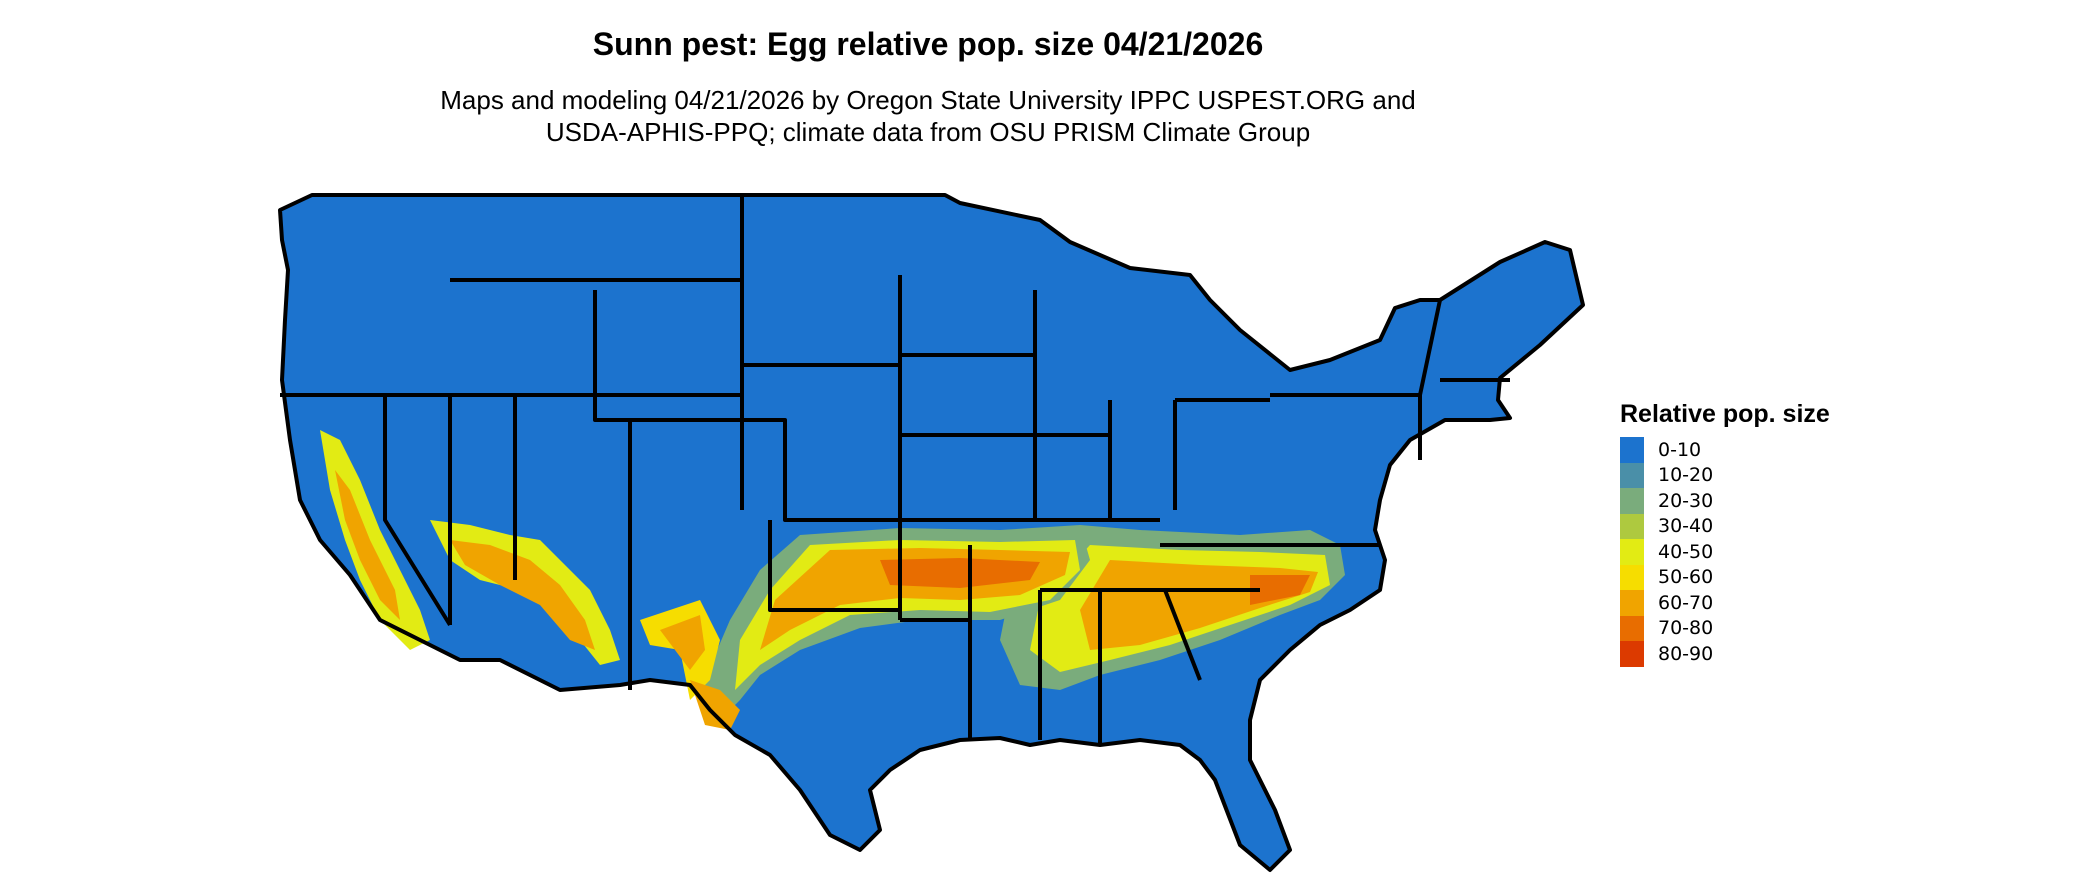  What do you see at coordinates (1686, 475) in the screenshot?
I see `legend-label: 10-20` at bounding box center [1686, 475].